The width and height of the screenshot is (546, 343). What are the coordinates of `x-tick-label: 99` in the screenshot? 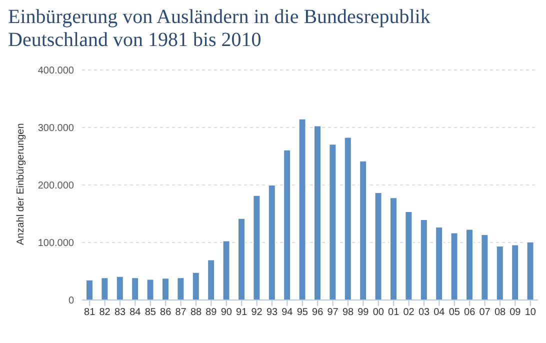 It's located at (364, 312).